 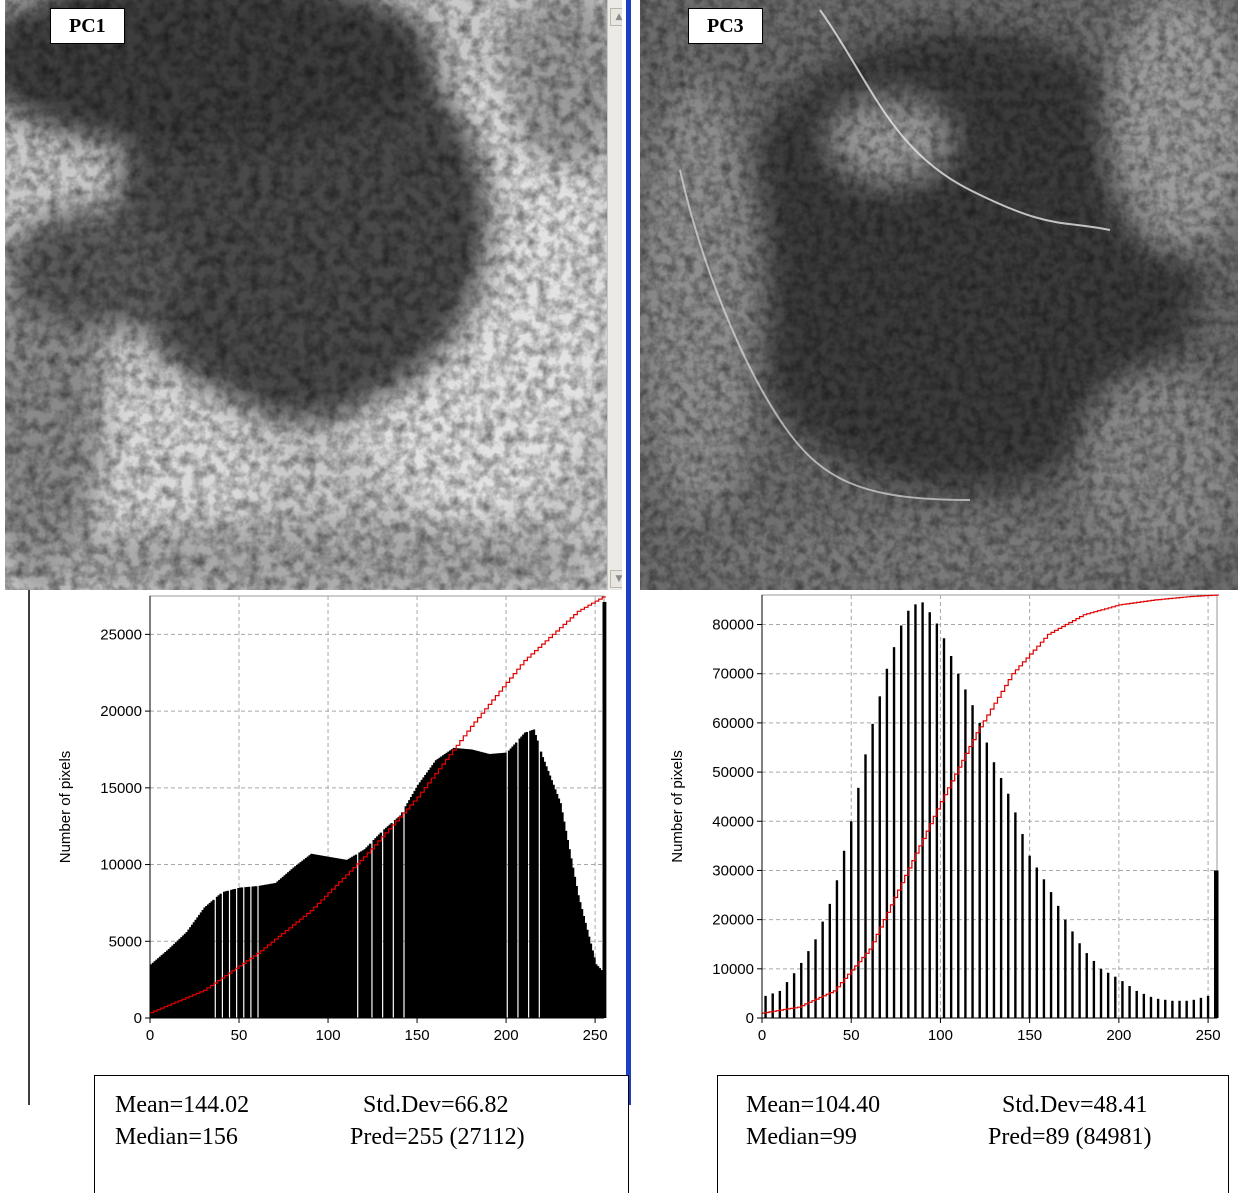 I want to click on y-tick-label: 40000, so click(x=733, y=821).